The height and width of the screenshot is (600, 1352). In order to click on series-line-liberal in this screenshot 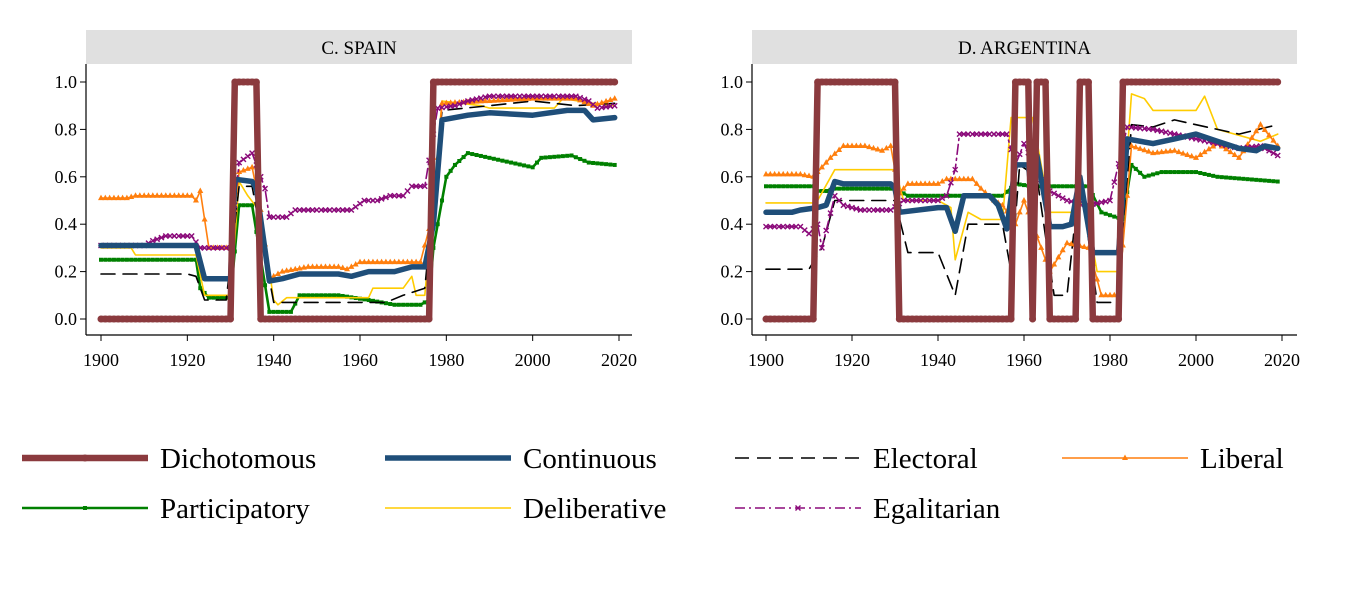, I will do `click(358, 188)`.